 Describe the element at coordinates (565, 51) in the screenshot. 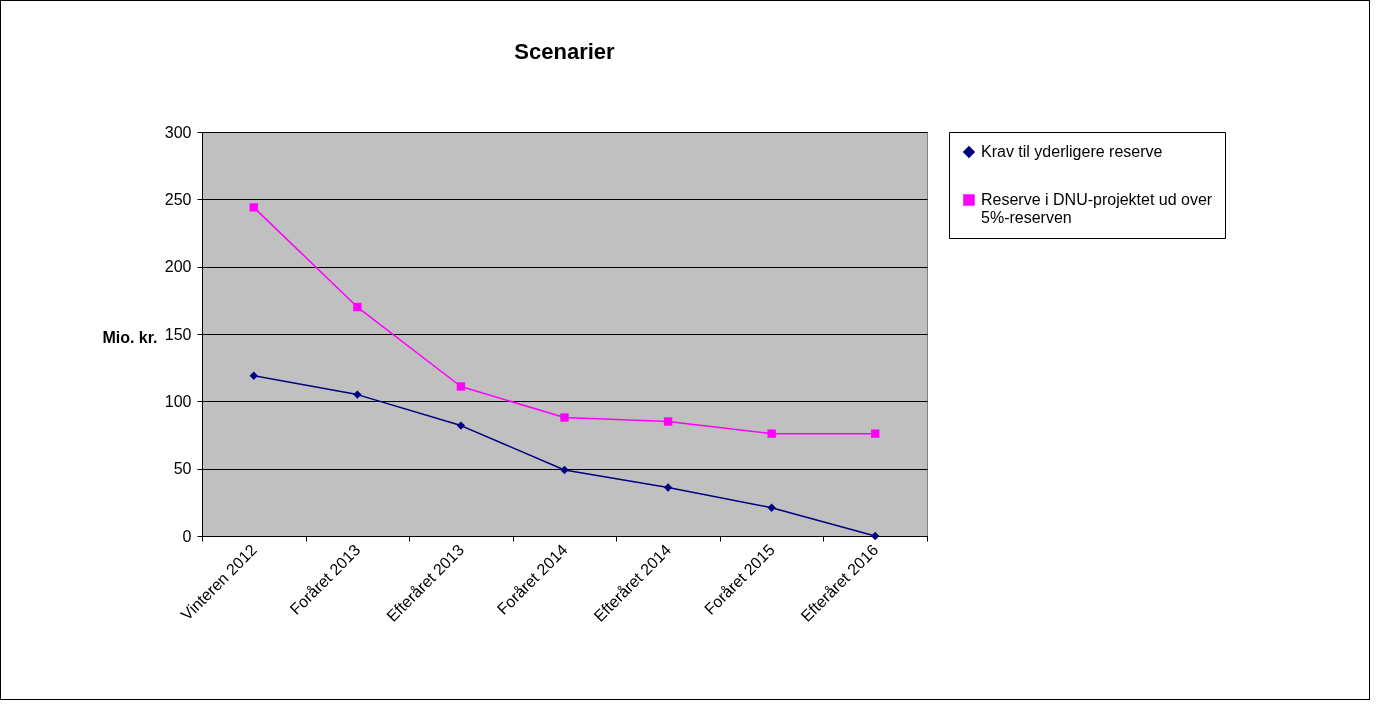

I see `chart-title: Scenarier` at that location.